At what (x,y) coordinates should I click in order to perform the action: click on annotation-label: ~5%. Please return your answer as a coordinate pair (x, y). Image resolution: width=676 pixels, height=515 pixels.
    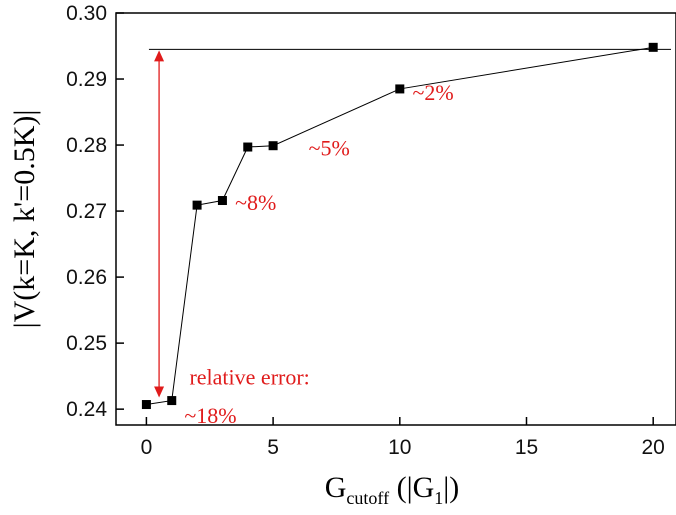
    Looking at the image, I should click on (329, 148).